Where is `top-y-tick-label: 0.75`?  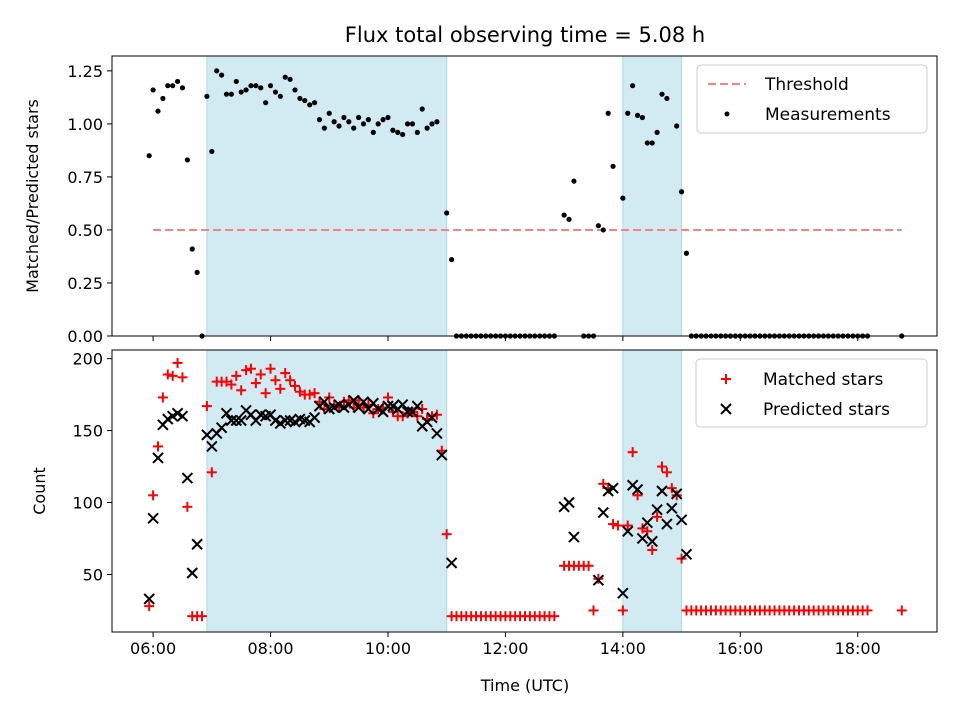
top-y-tick-label: 0.75 is located at coordinates (85, 177).